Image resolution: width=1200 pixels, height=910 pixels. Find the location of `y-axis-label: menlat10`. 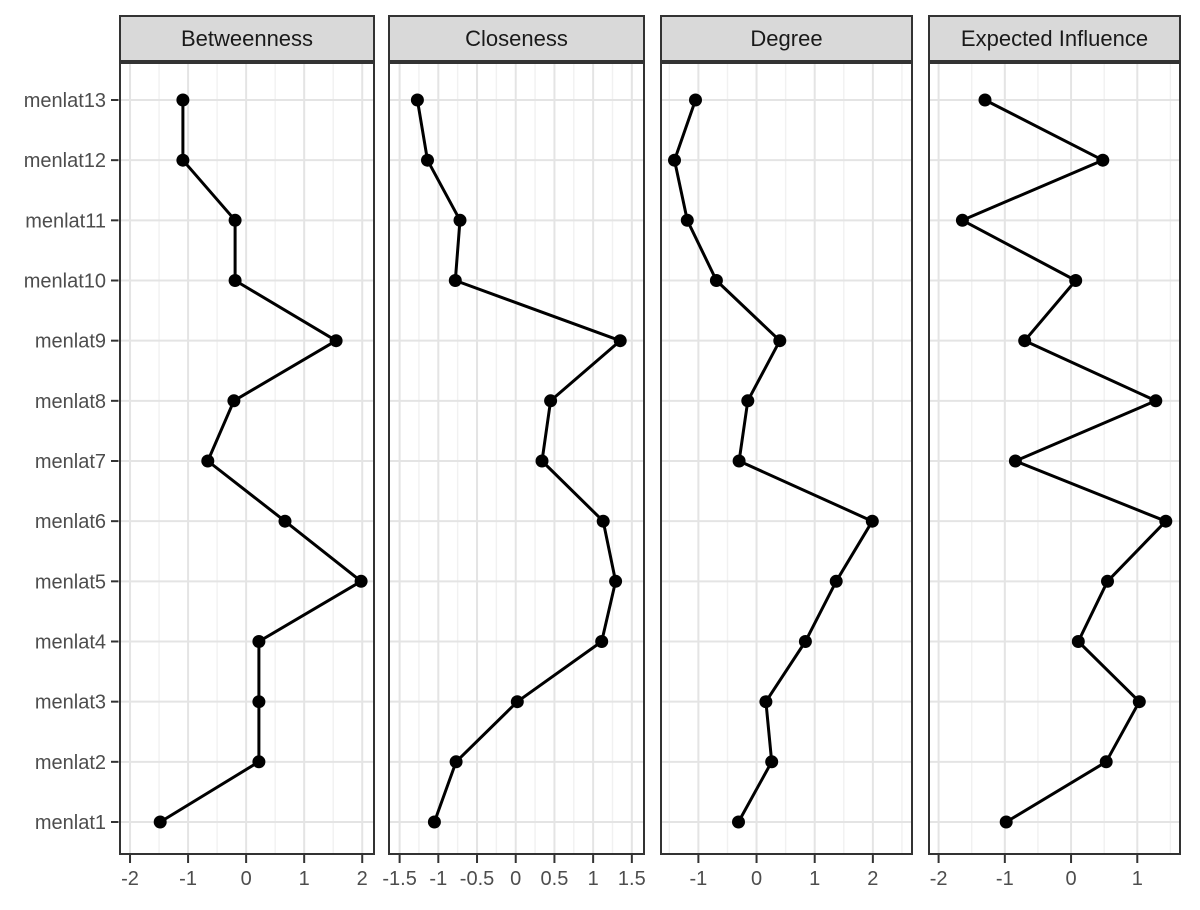

y-axis-label: menlat10 is located at coordinates (65, 282).